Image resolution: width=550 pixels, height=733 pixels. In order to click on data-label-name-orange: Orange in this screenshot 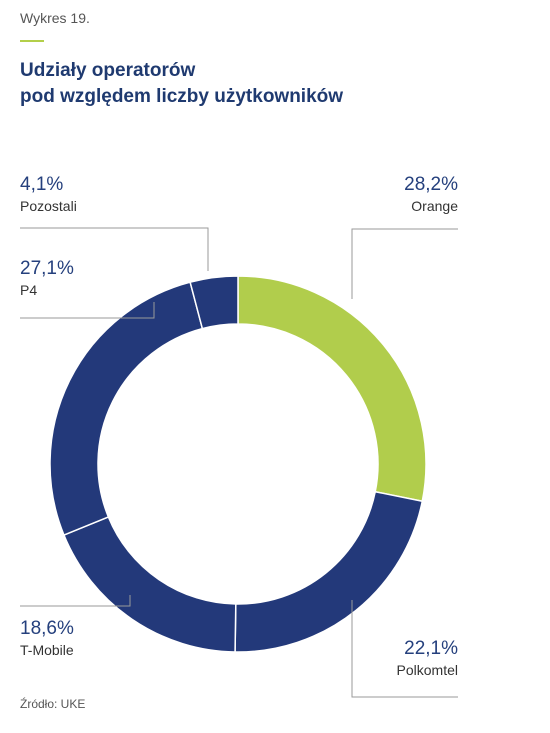, I will do `click(434, 206)`.